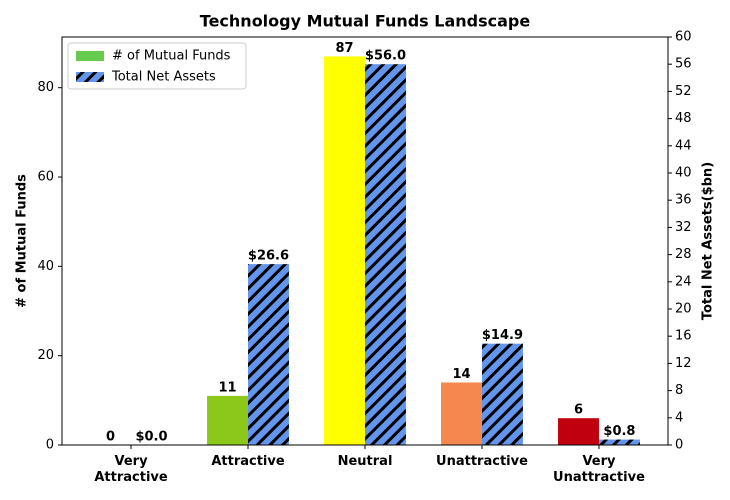 Image resolution: width=730 pixels, height=500 pixels. Describe the element at coordinates (482, 461) in the screenshot. I see `x-tick-label: Unattractive` at that location.